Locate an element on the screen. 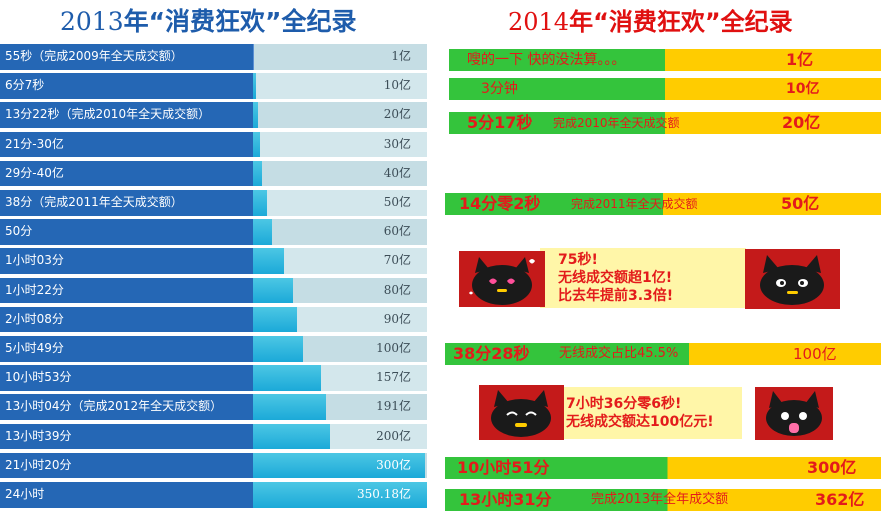 The height and width of the screenshot is (512, 882). callout-line: 无线成交额达100亿元! is located at coordinates (640, 422).